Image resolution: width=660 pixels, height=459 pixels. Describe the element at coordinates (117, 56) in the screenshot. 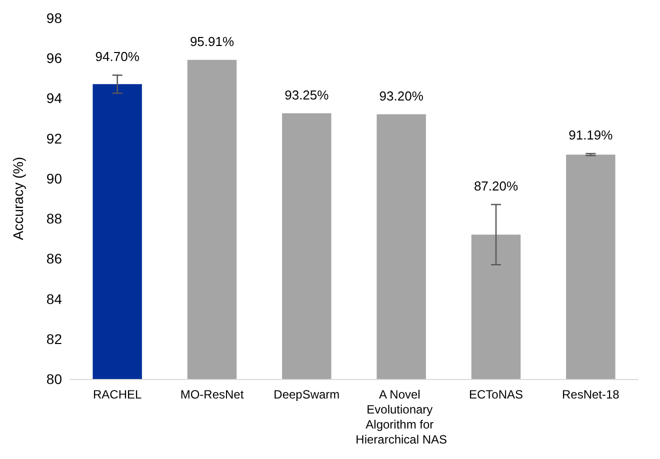

I see `data-label: 94.70%` at that location.